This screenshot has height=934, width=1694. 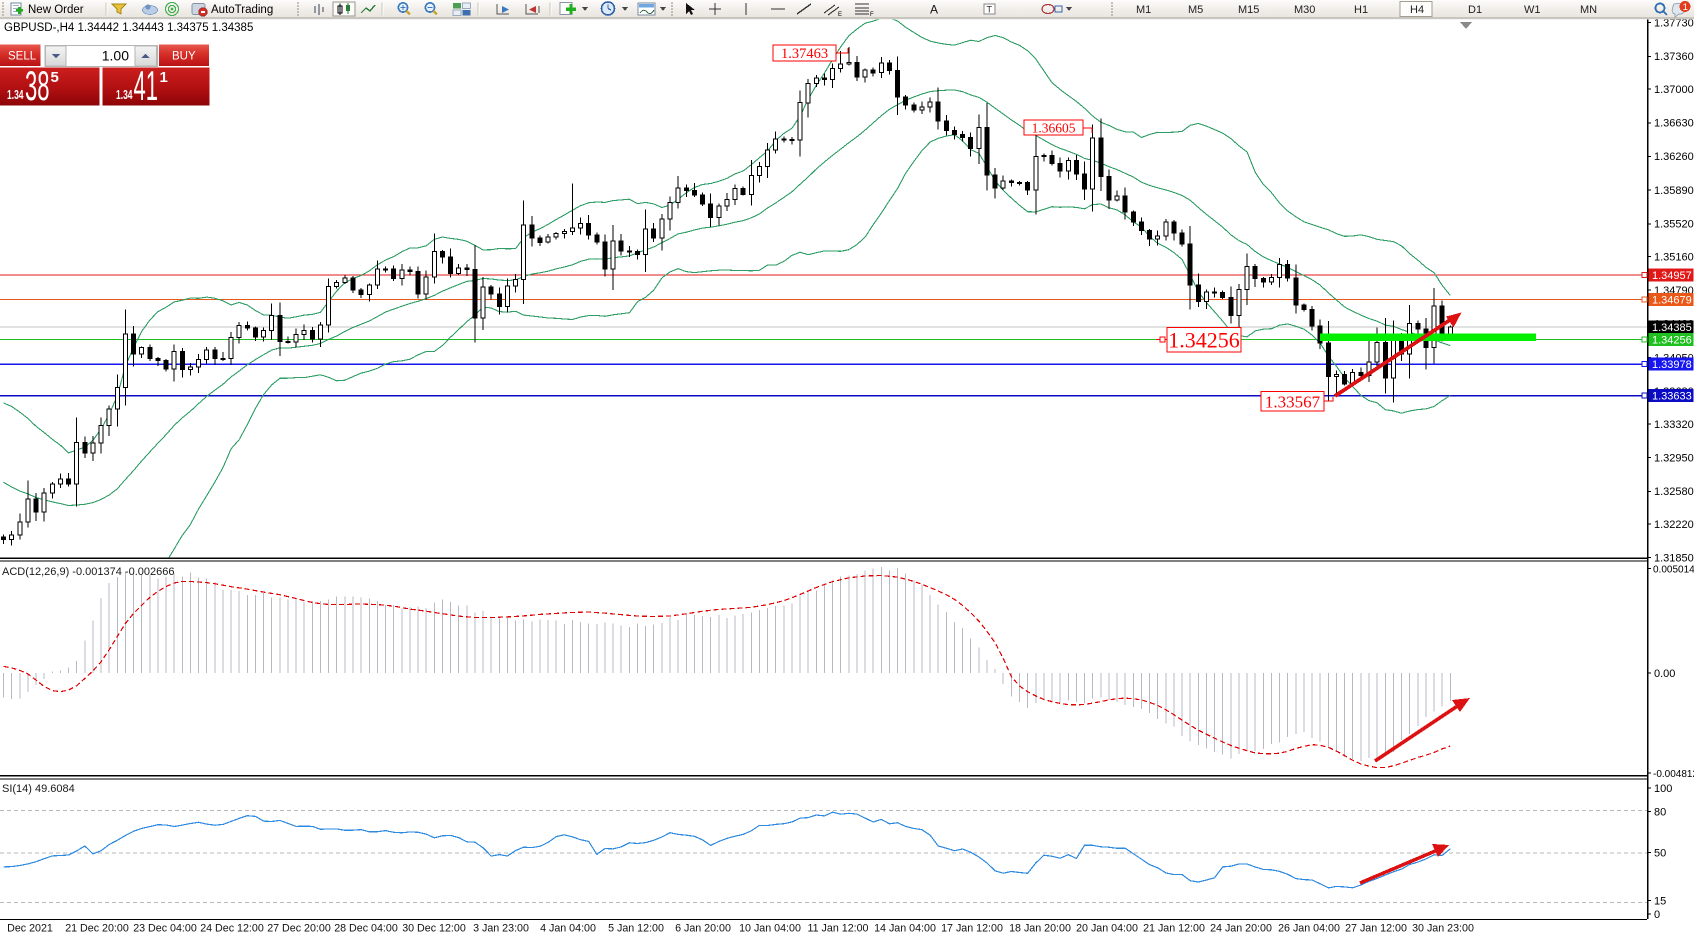 I want to click on svg-text: New Order, so click(x=56, y=10).